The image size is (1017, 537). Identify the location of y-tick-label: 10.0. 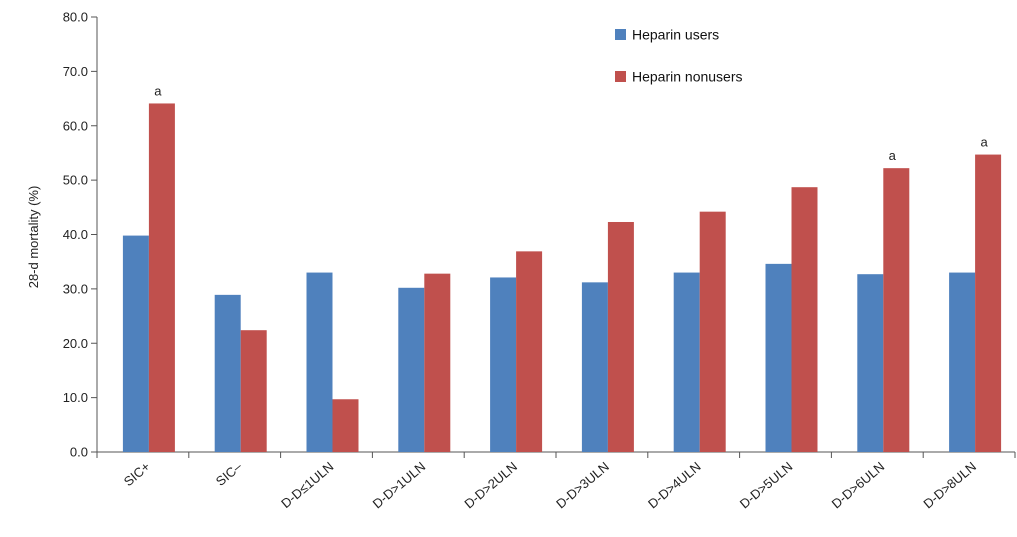
(75, 397).